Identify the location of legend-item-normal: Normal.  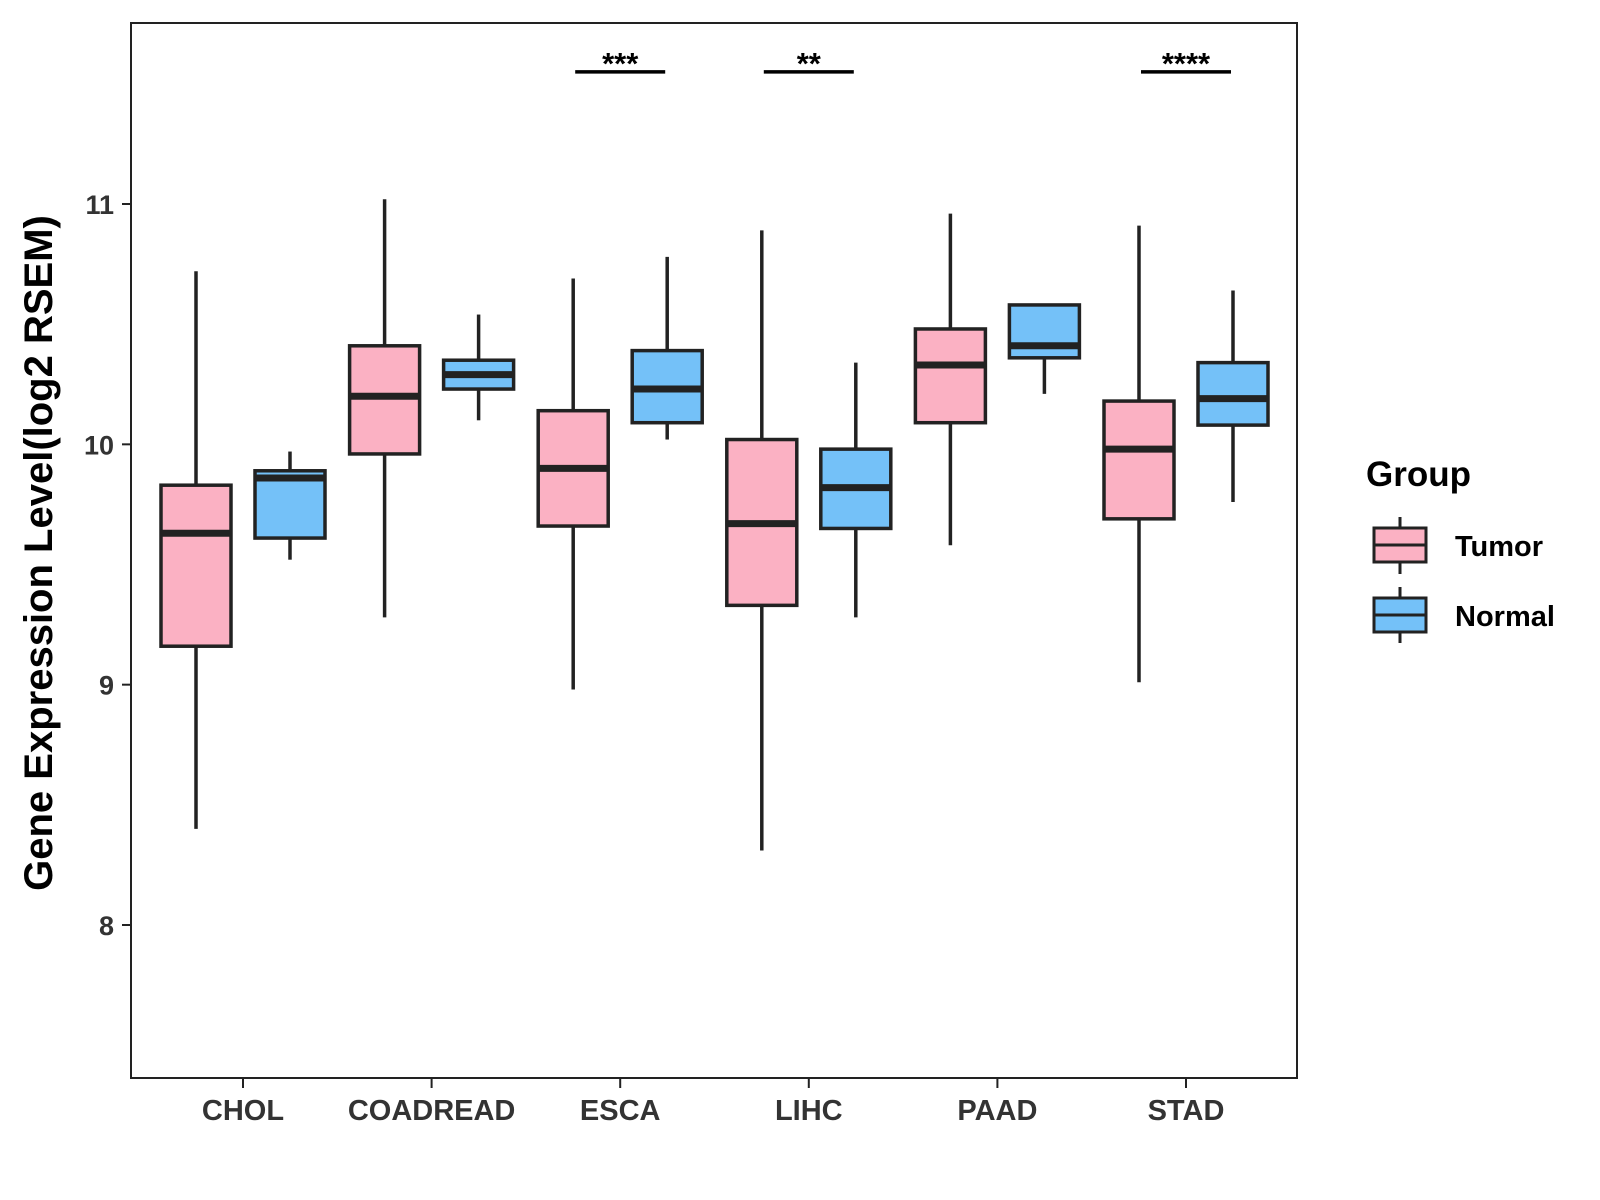
(1463, 615).